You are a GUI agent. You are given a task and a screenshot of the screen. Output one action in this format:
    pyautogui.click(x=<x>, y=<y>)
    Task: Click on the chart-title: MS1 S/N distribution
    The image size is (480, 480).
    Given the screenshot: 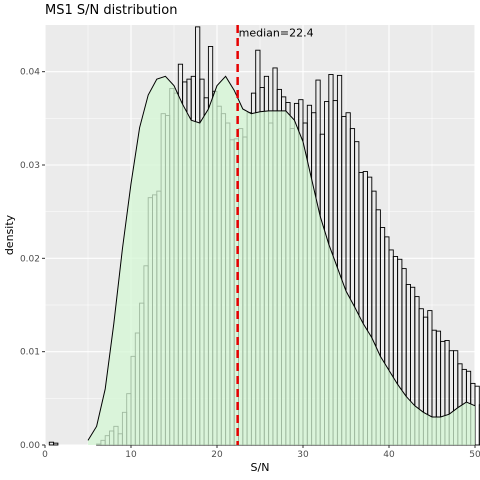 What is the action you would take?
    pyautogui.click(x=111, y=10)
    